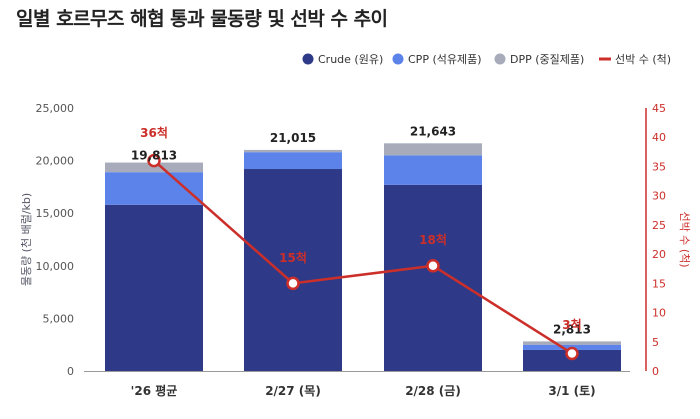 The height and width of the screenshot is (419, 700). Describe the element at coordinates (571, 324) in the screenshot. I see `ship-count-label: 3척` at that location.